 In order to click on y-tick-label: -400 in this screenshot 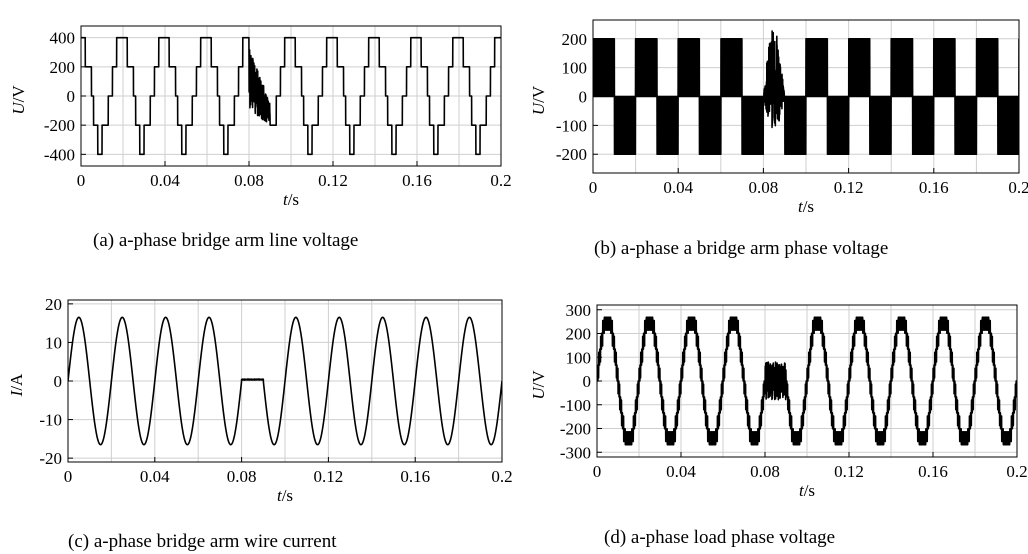, I will do `click(59, 154)`.